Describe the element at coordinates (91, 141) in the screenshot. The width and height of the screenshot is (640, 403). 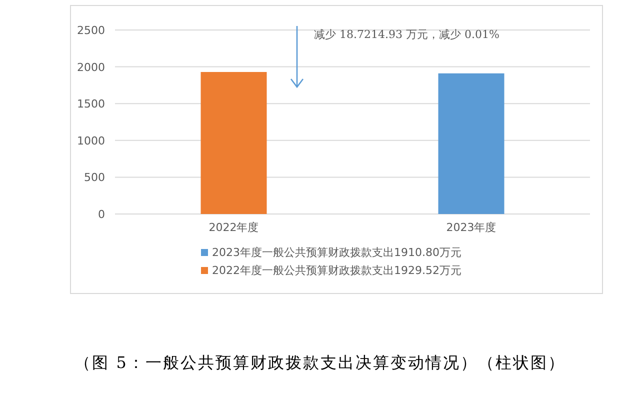
I see `y-tick-label: 1000` at that location.